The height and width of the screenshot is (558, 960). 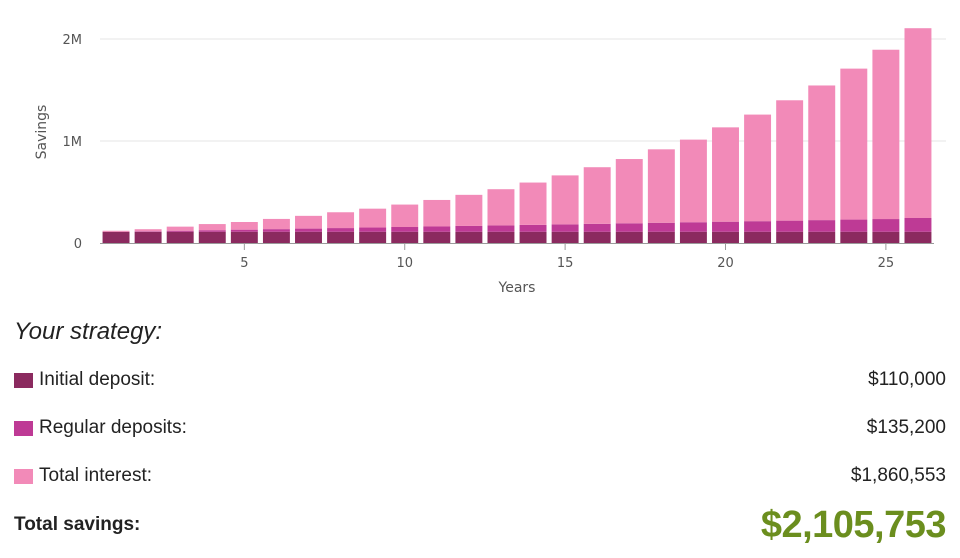 I want to click on summary-row-initial-deposit: Initial deposit: $110,000, so click(x=480, y=380).